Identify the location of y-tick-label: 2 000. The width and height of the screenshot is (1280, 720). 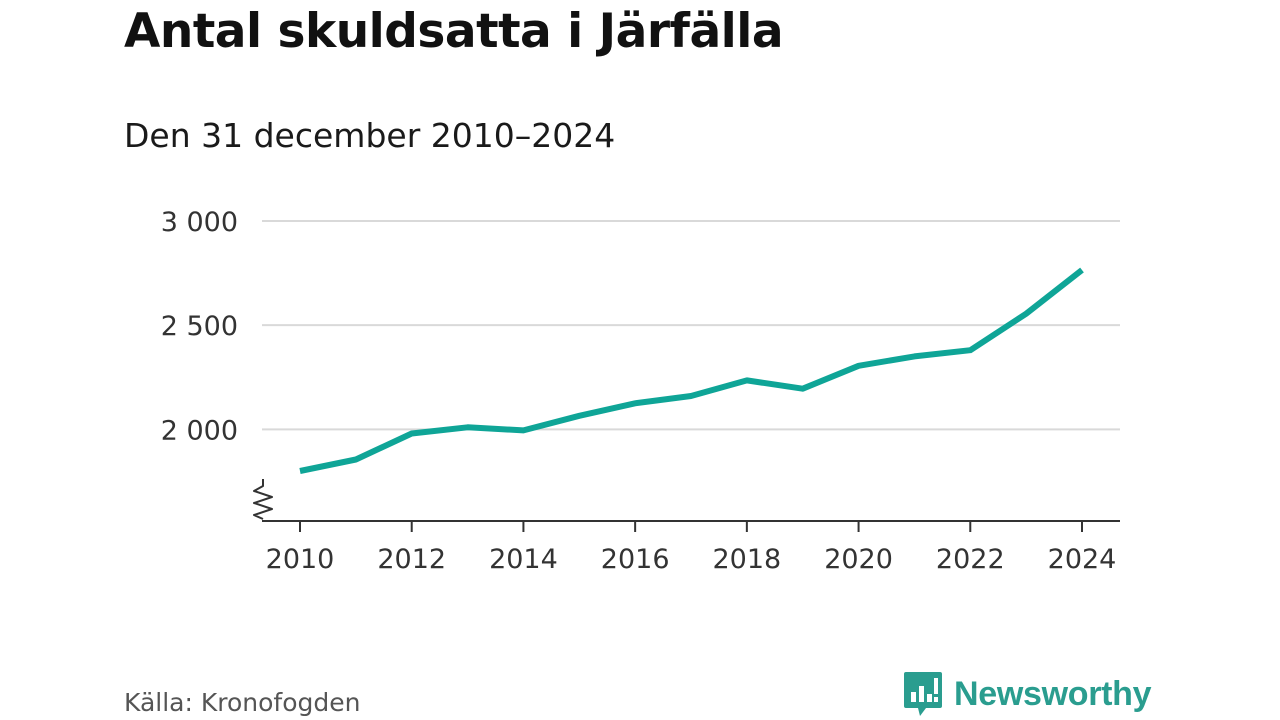
(199, 430).